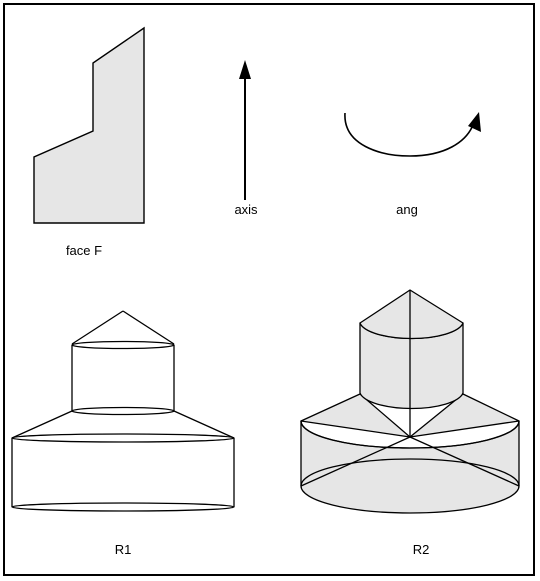 The image size is (540, 581). I want to click on r1-solid, so click(123, 411).